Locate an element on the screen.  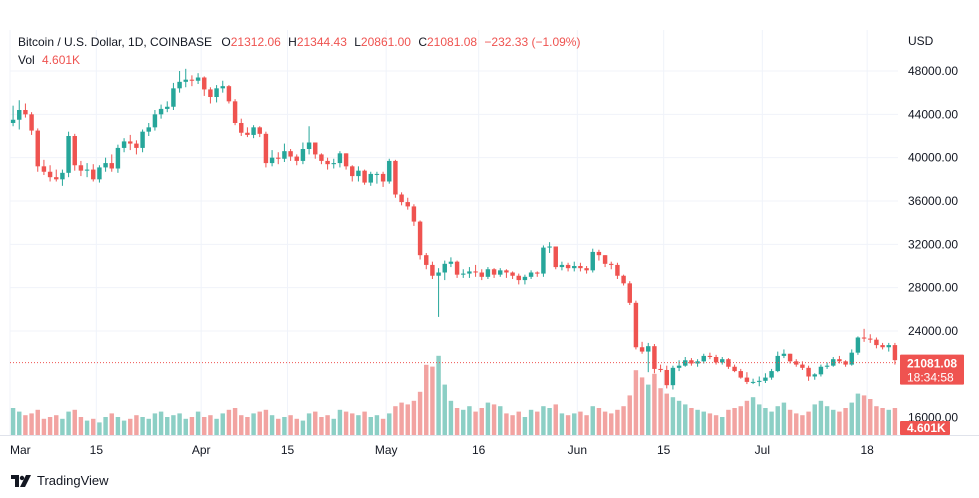
x-tick-label: 16 is located at coordinates (479, 450).